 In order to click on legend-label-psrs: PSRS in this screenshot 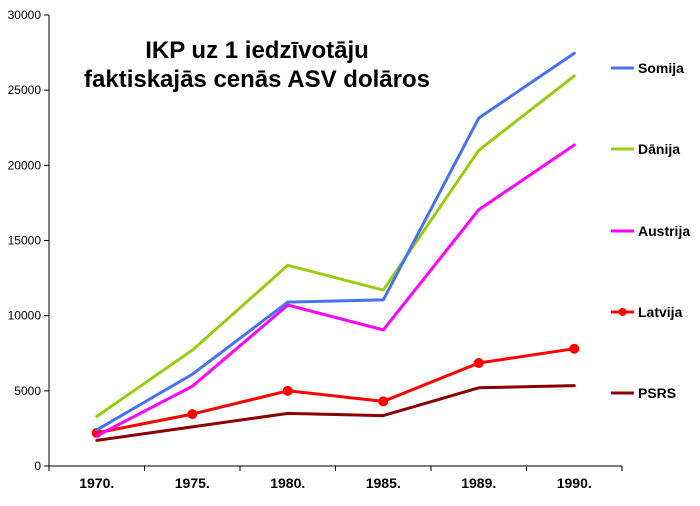, I will do `click(657, 393)`.